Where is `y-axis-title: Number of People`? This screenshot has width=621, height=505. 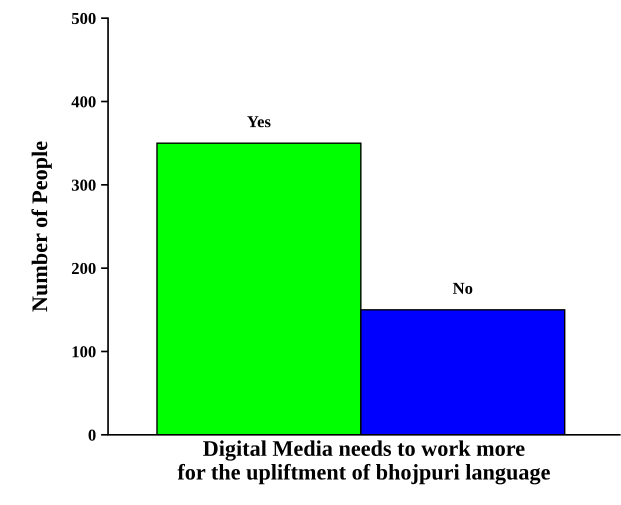
y-axis-title: Number of People is located at coordinates (41, 226).